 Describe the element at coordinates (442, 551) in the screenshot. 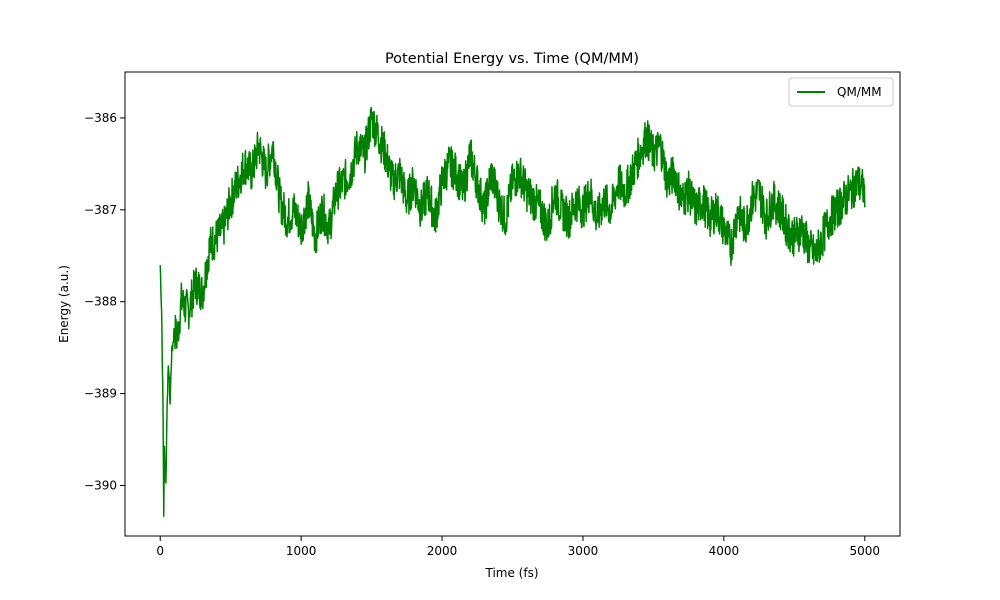

I see `x-tick-label: 2000` at that location.